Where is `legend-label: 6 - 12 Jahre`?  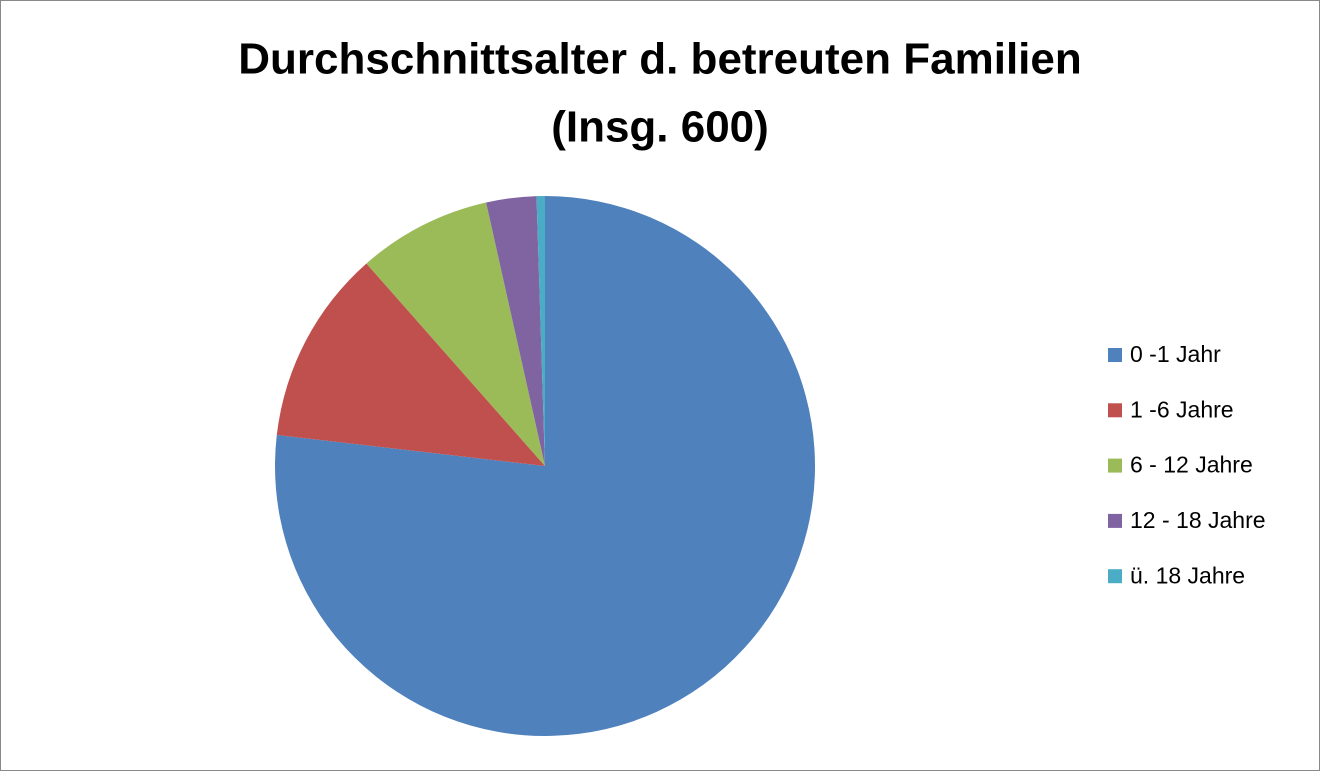
legend-label: 6 - 12 Jahre is located at coordinates (1191, 465).